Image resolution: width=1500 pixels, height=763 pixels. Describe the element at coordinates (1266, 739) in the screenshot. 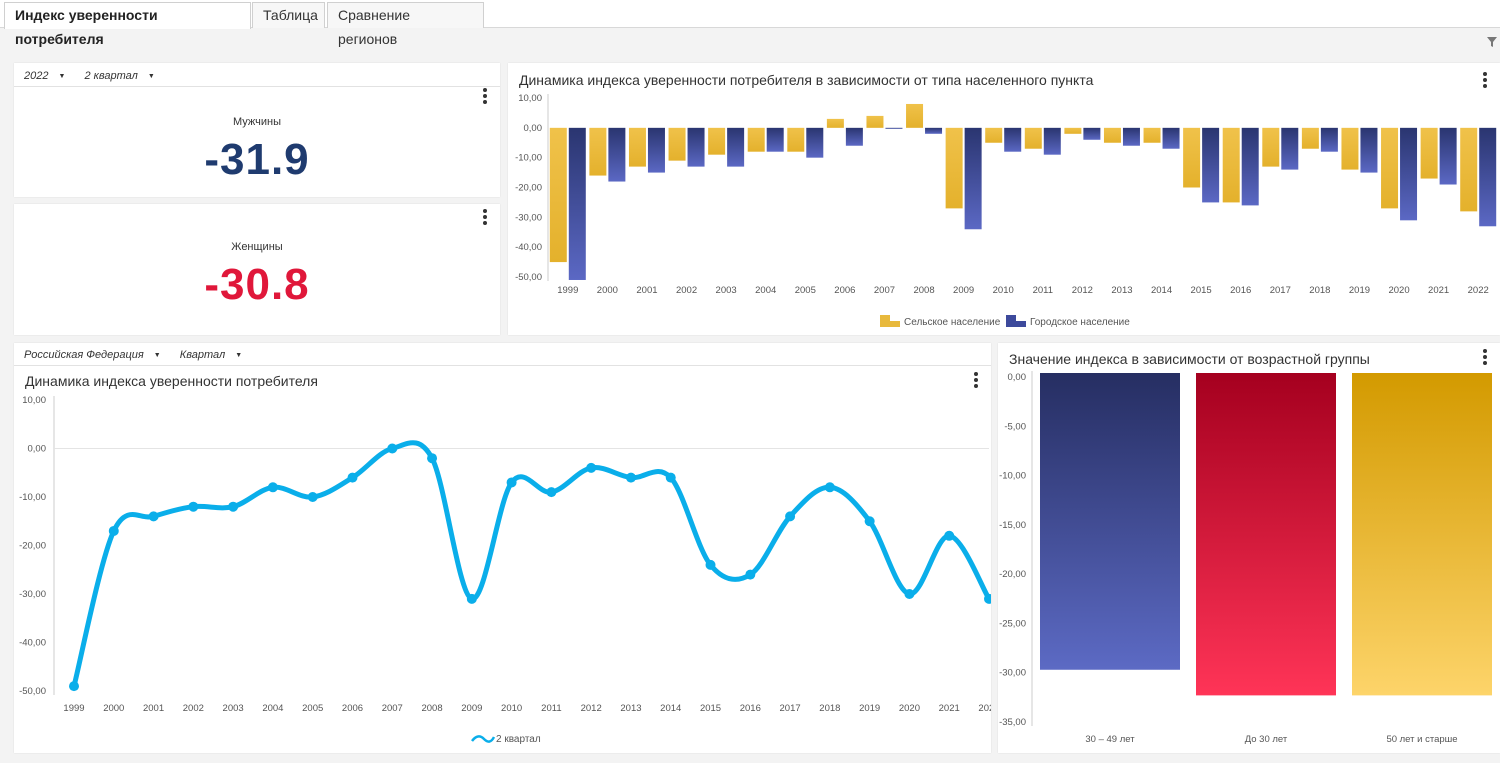

I see `x-tick-label: До 30 лет` at that location.